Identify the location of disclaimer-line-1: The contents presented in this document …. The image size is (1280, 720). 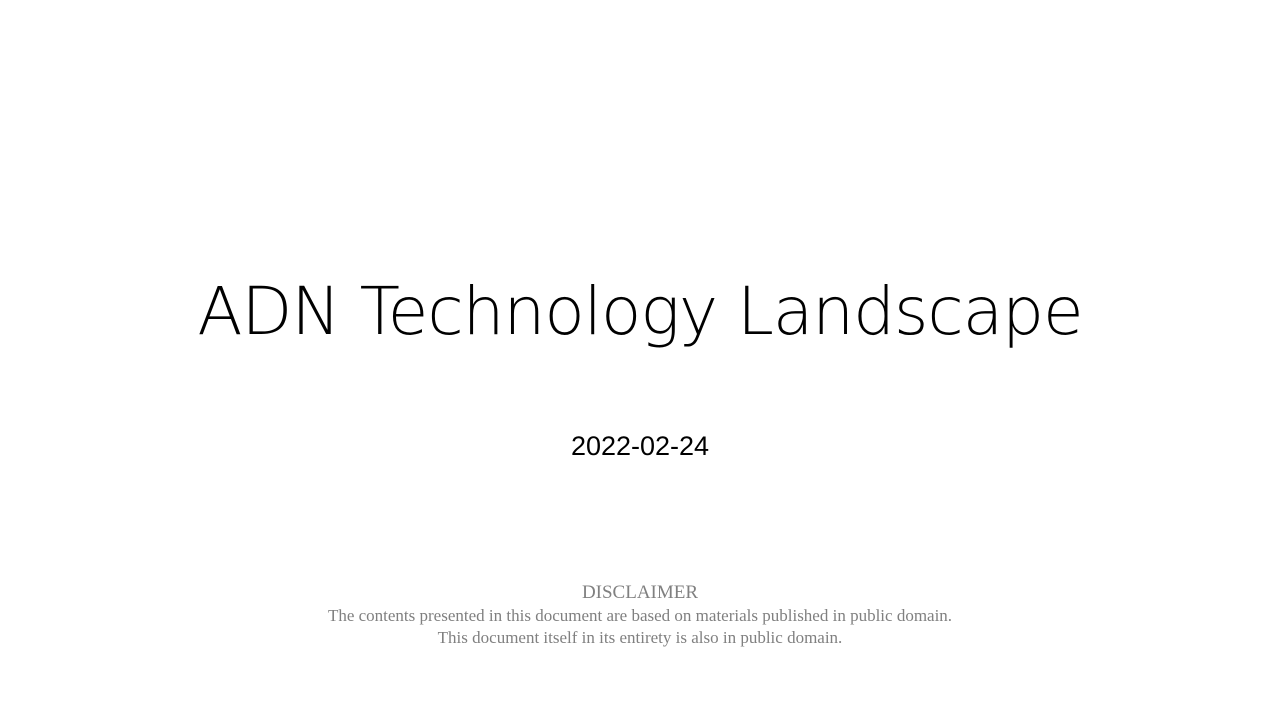
(640, 615).